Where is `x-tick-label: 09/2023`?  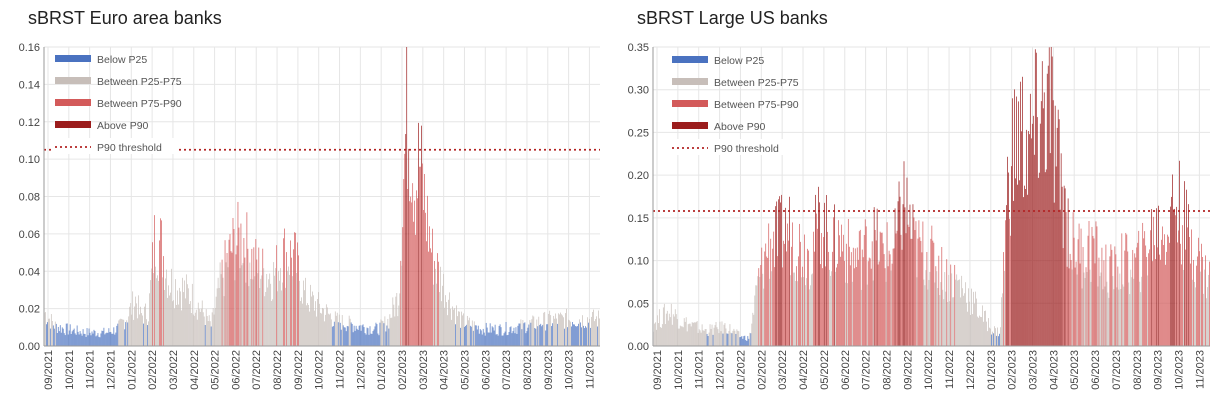 x-tick-label: 09/2023 is located at coordinates (1159, 370).